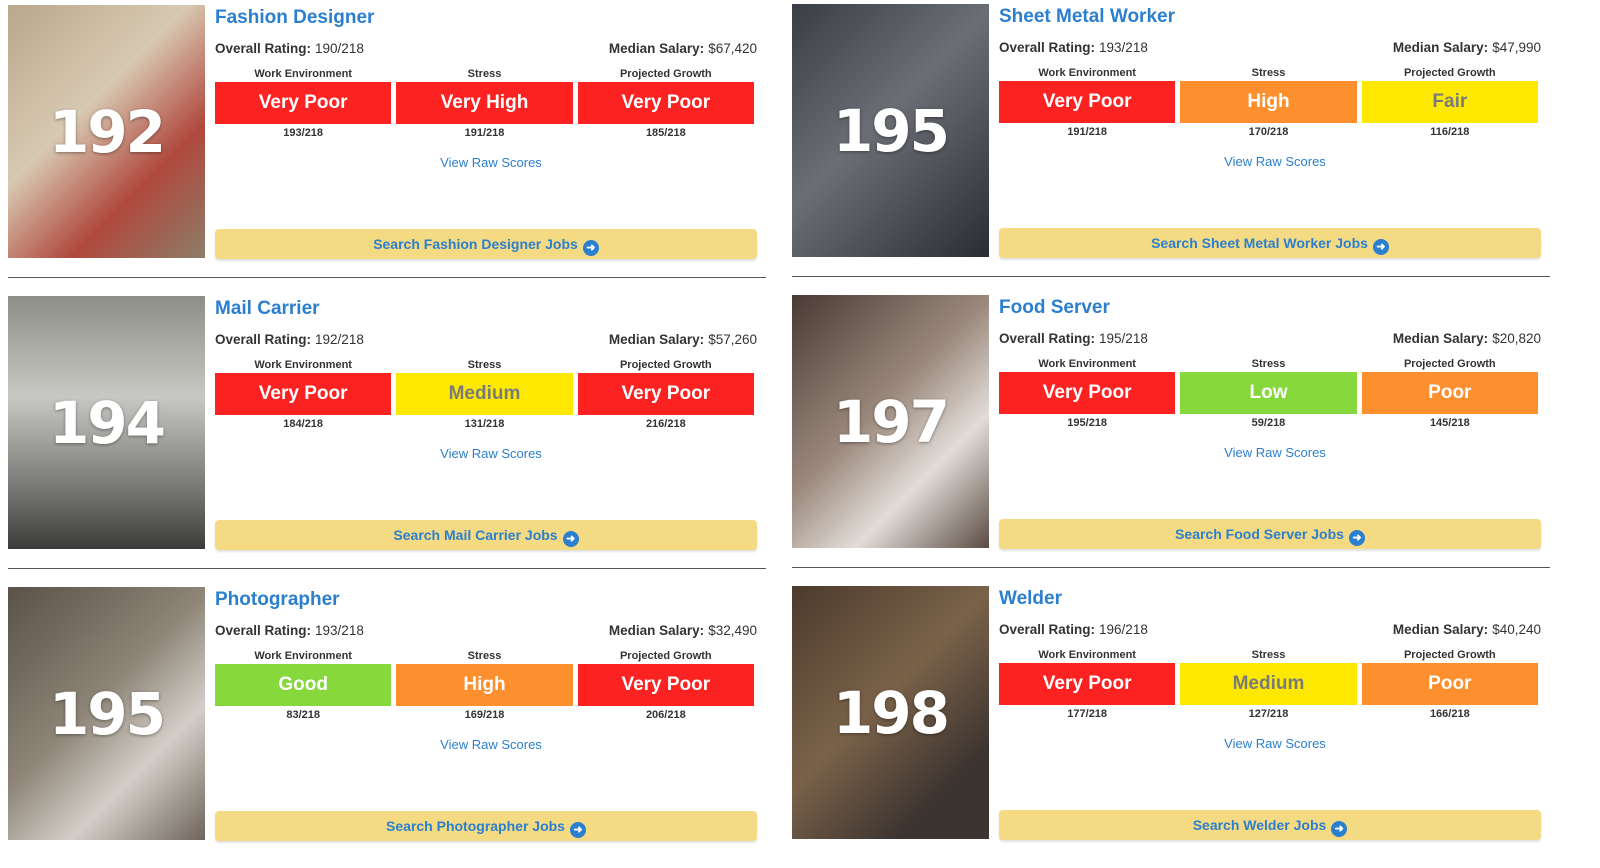 The image size is (1600, 868). I want to click on metric-score: 184/218, so click(303, 424).